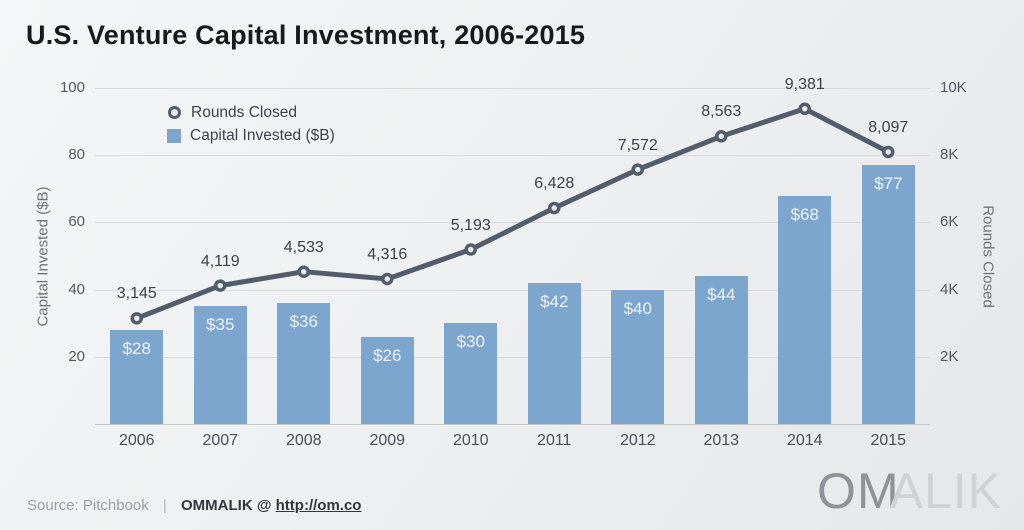  What do you see at coordinates (136, 348) in the screenshot?
I see `bar-label-2006: $28` at bounding box center [136, 348].